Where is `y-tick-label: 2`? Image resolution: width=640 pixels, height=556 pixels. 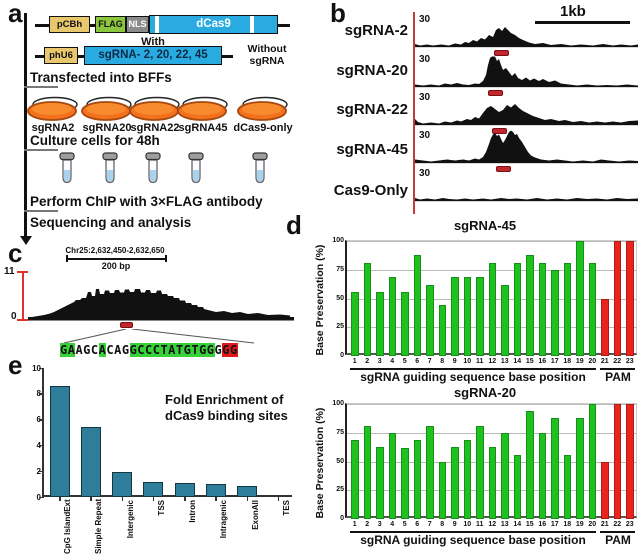 y-tick-label: 2 is located at coordinates (34, 471).